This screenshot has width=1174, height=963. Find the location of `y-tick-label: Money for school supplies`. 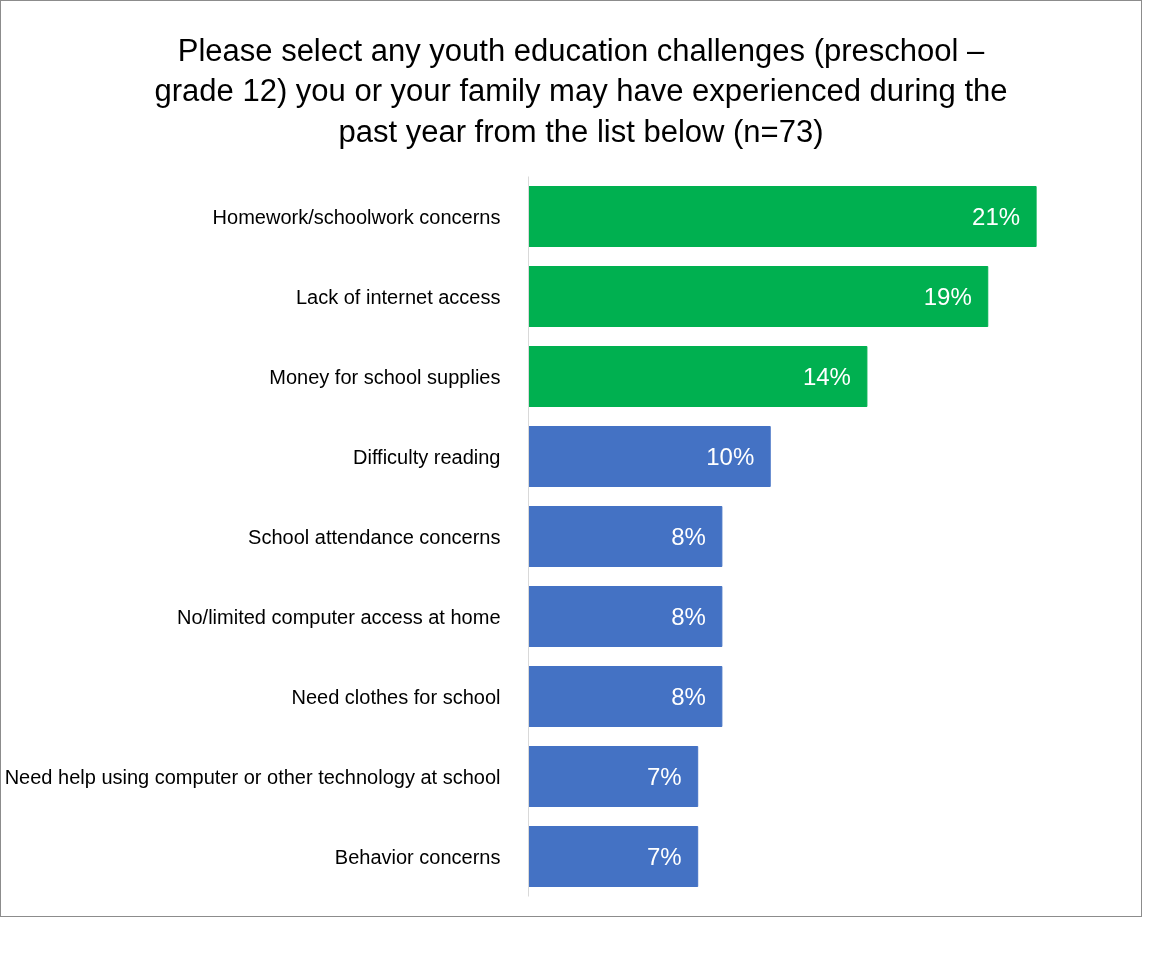

y-tick-label: Money for school supplies is located at coordinates (385, 376).